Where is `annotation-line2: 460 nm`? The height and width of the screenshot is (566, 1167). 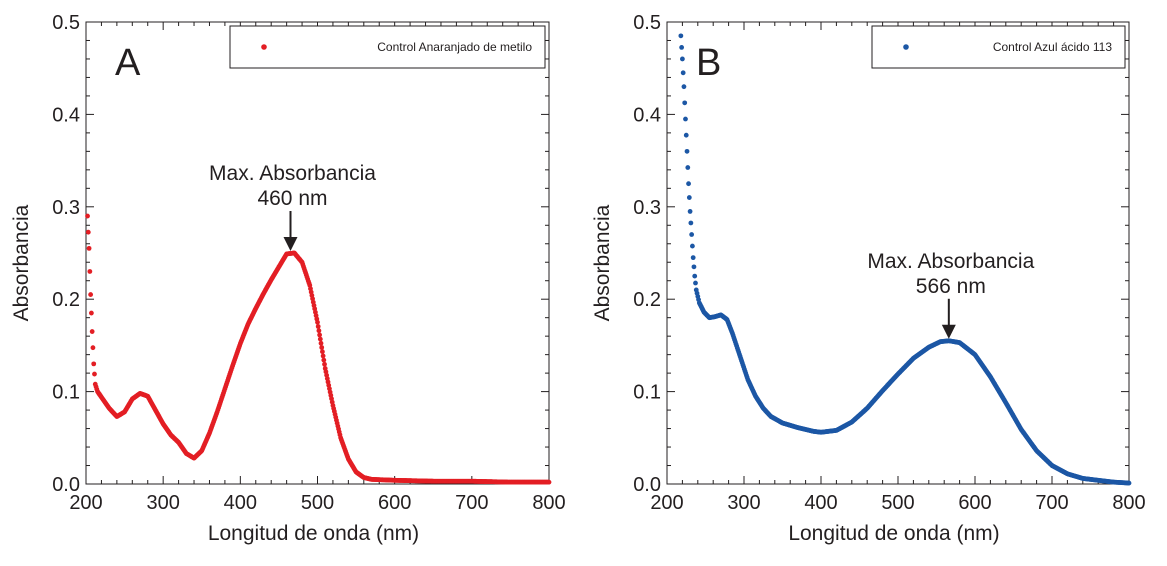
annotation-line2: 460 nm is located at coordinates (292, 198).